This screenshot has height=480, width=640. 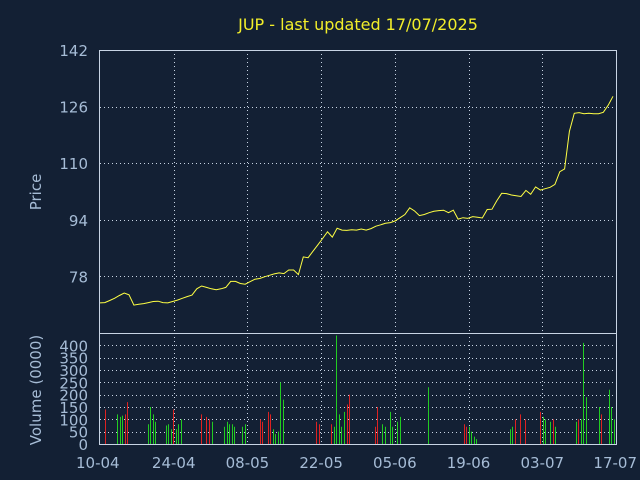 What do you see at coordinates (73, 408) in the screenshot?
I see `volume-tick-label: 150` at bounding box center [73, 408].